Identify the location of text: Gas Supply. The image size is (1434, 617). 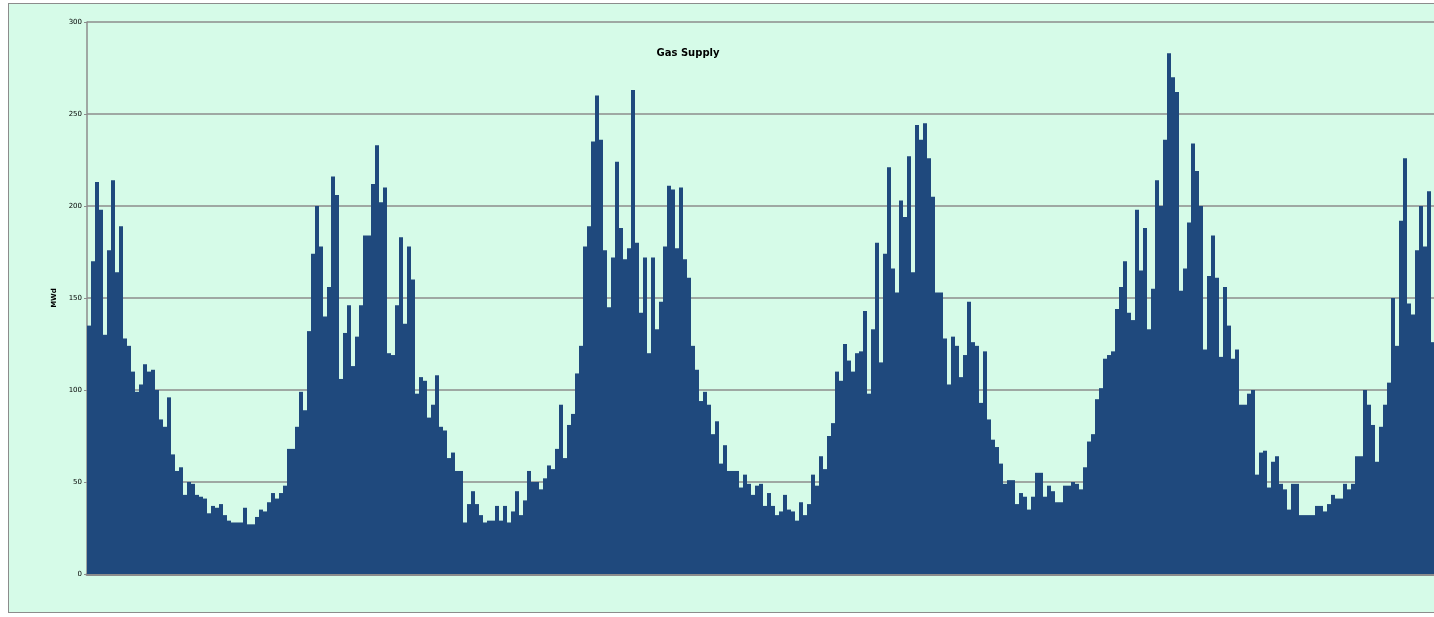
(688, 52).